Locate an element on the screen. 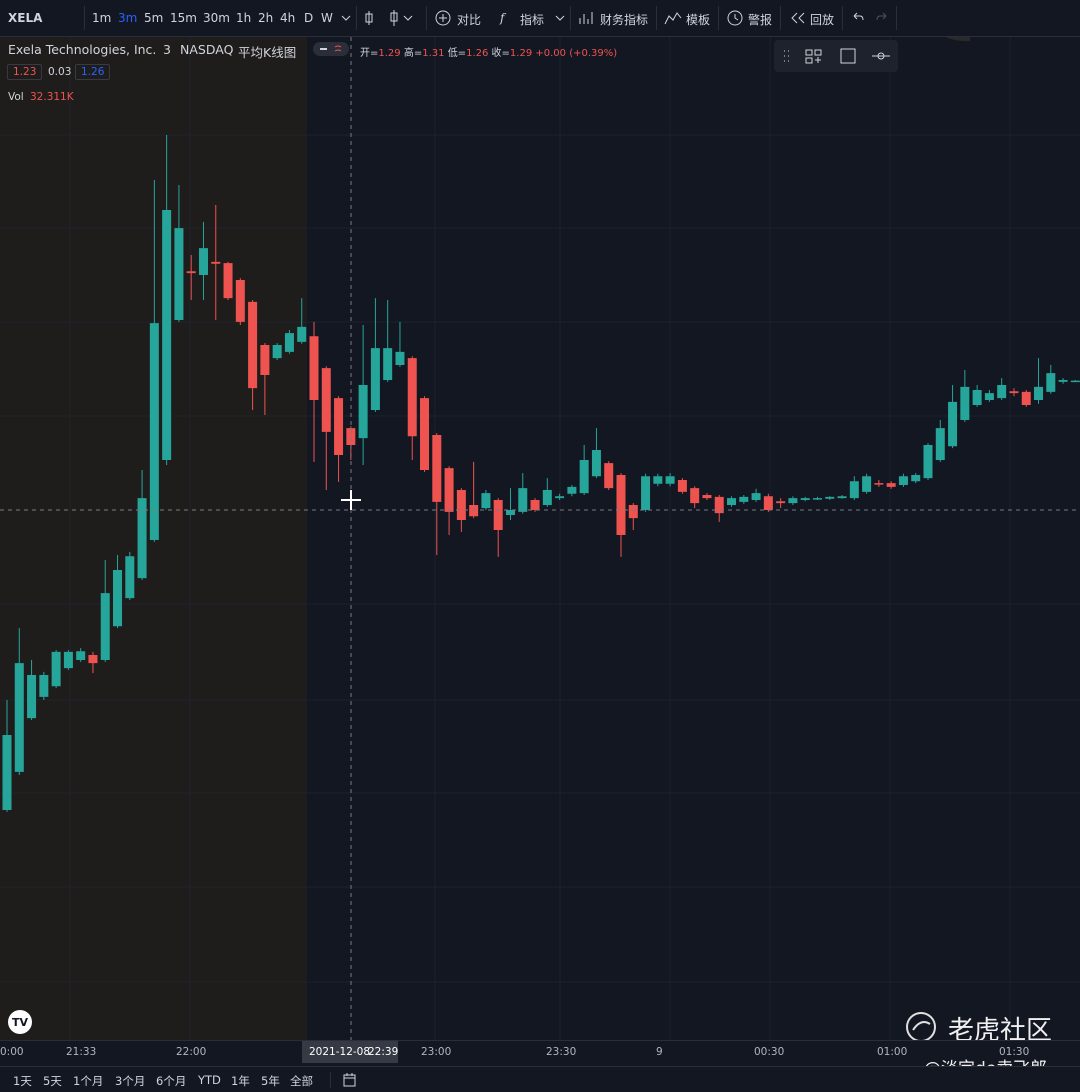  time-label: 23:00 is located at coordinates (436, 1052).